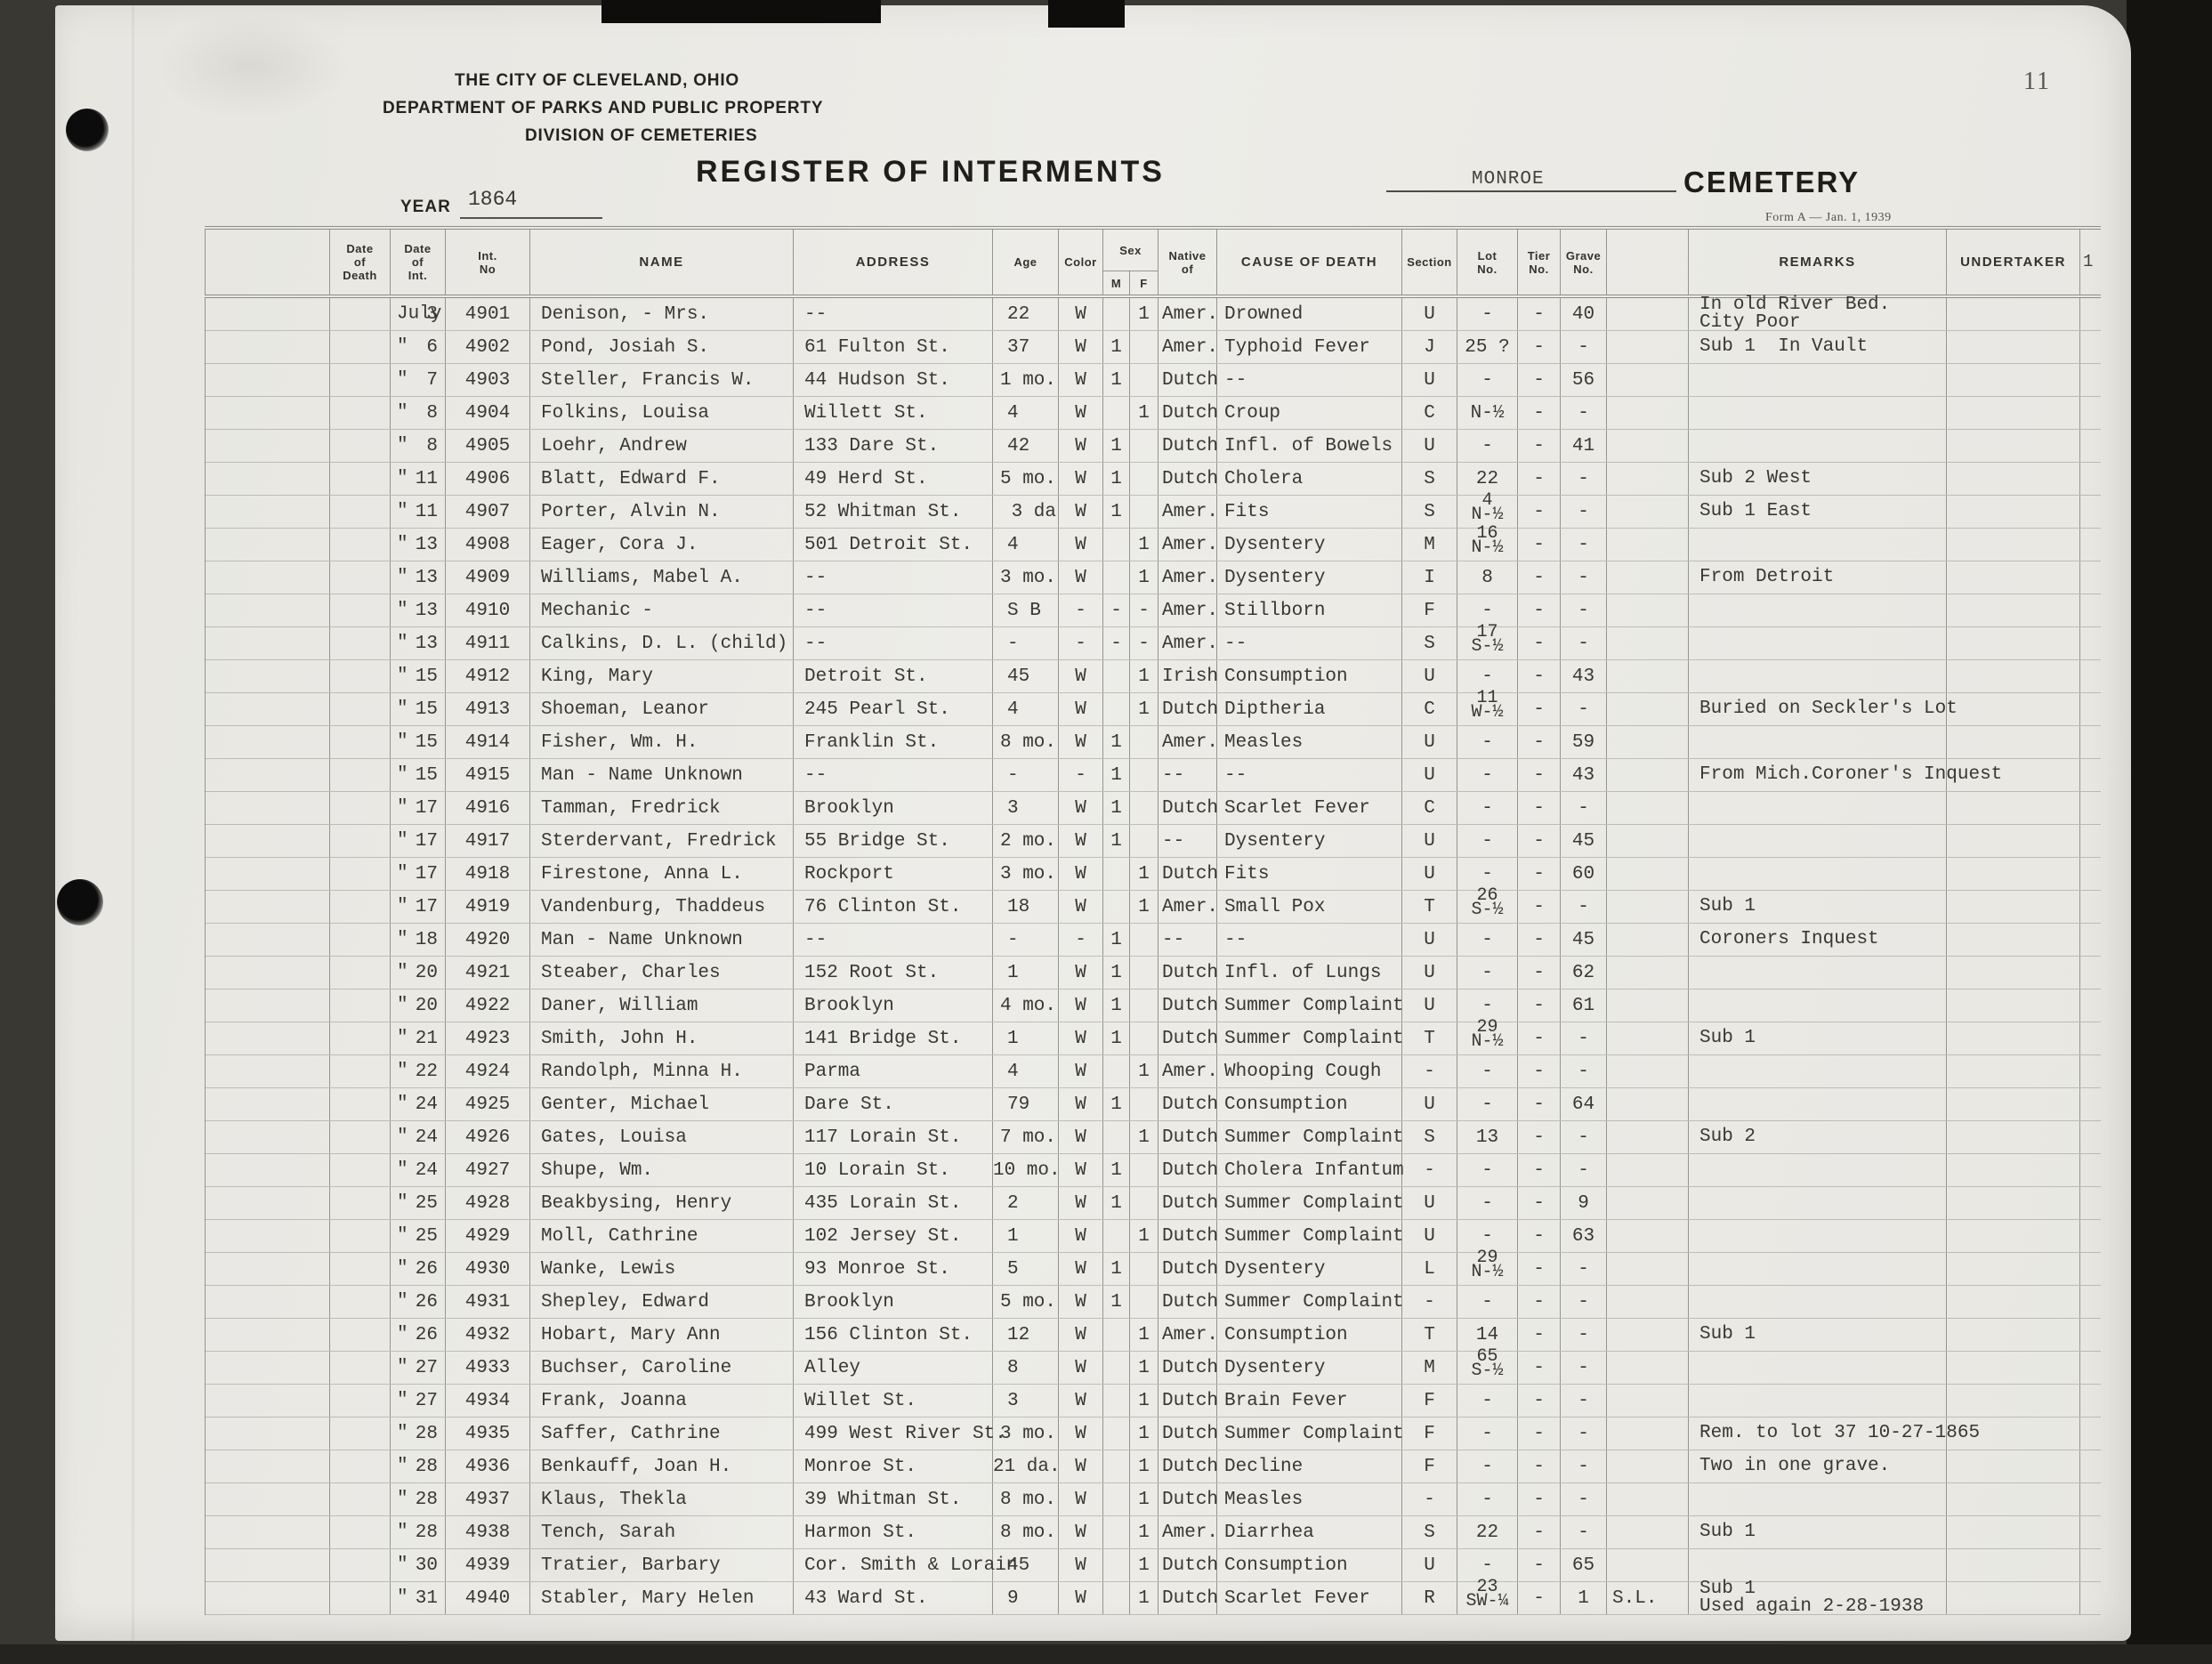  Describe the element at coordinates (1818, 479) in the screenshot. I see `cell-rem: Sub 2 West` at that location.